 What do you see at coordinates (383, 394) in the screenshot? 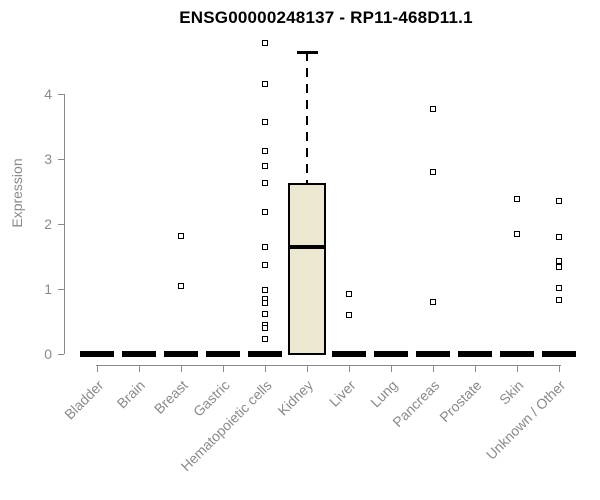
I see `x-tick-label: Lung` at bounding box center [383, 394].